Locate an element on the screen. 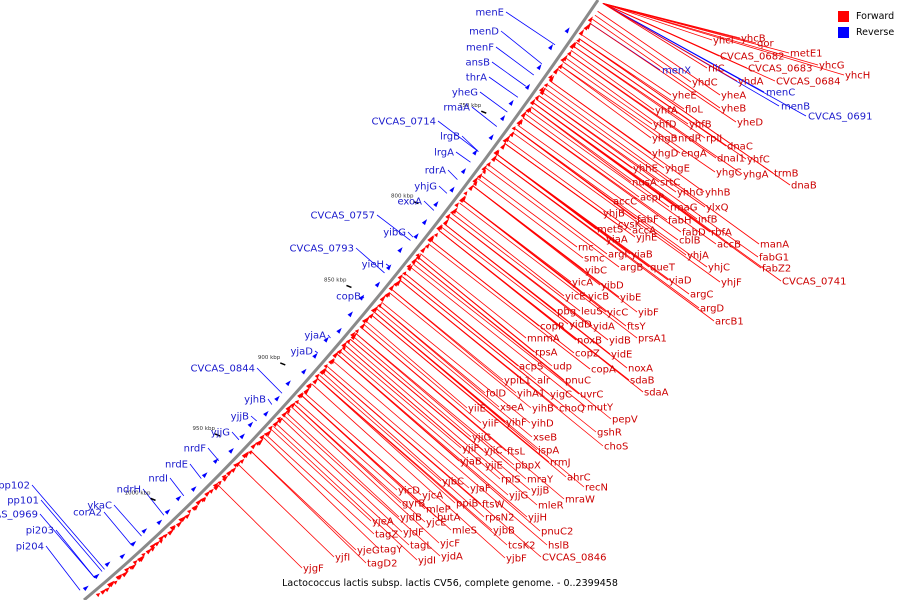 This screenshot has width=900, height=600. gene-label-forward-pbg: pbg is located at coordinates (566, 312).